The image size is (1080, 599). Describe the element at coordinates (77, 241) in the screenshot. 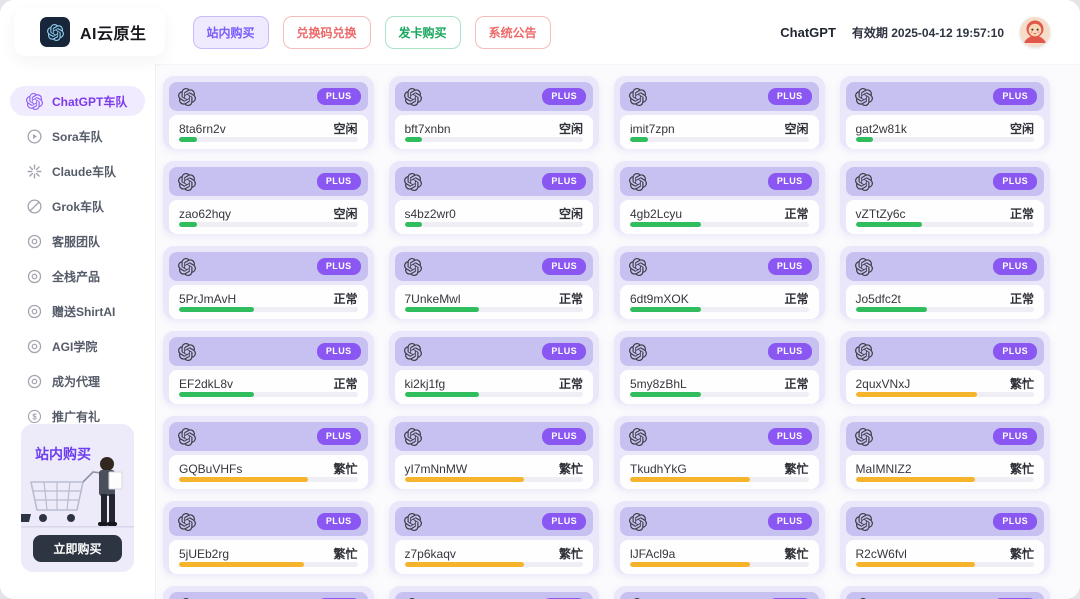

I see `sidebar-item-4: 客服团队` at that location.